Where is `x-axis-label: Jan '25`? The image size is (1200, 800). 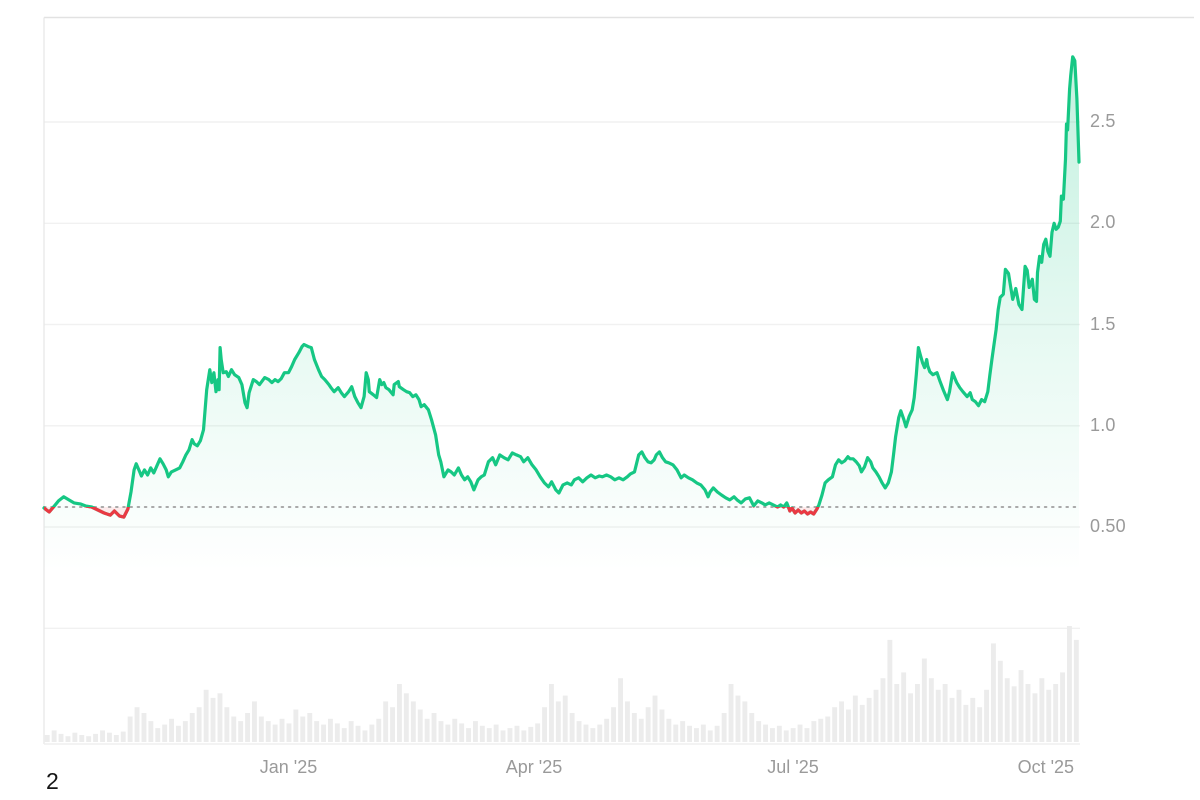 x-axis-label: Jan '25 is located at coordinates (288, 767).